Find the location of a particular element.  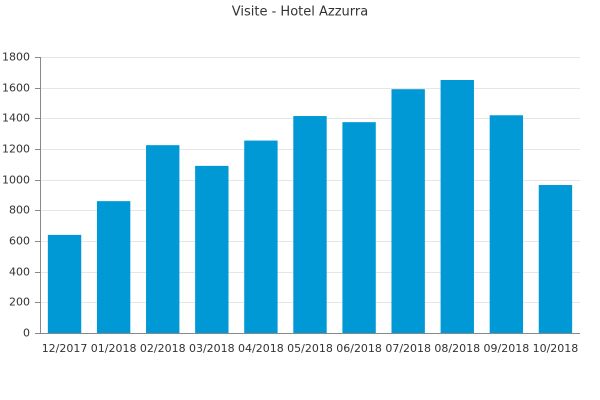

y-tick-label: 1000 is located at coordinates (16, 180).